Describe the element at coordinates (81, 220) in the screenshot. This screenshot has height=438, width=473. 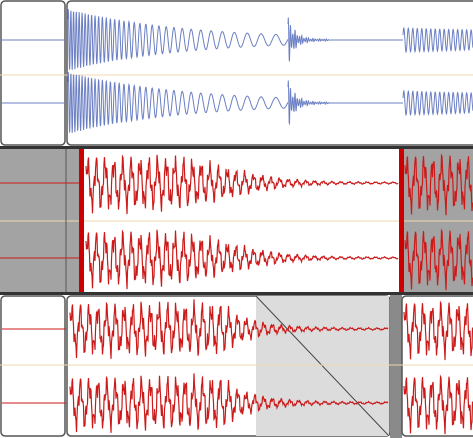
I see `selection-start` at that location.